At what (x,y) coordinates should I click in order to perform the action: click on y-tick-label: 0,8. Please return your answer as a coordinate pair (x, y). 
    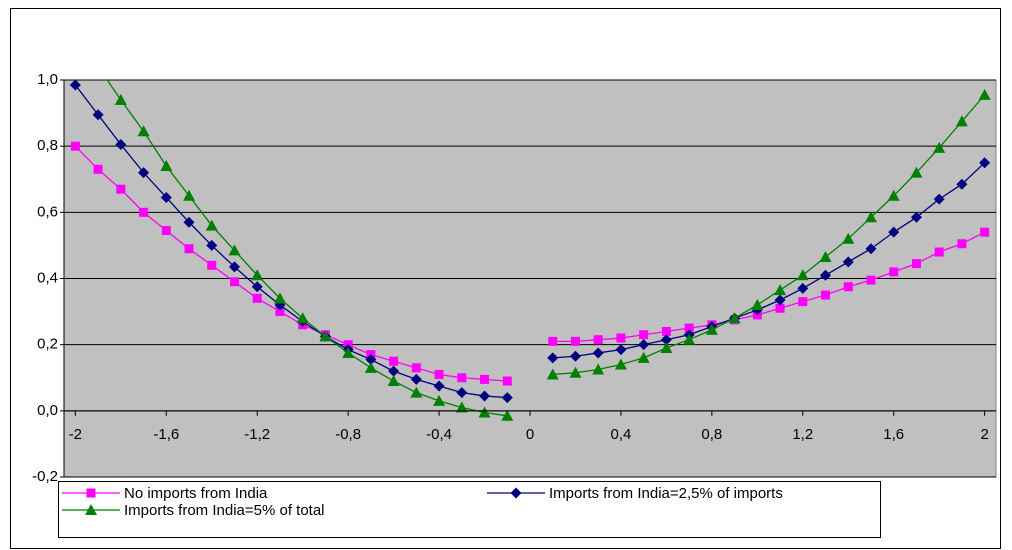
    Looking at the image, I should click on (47, 145).